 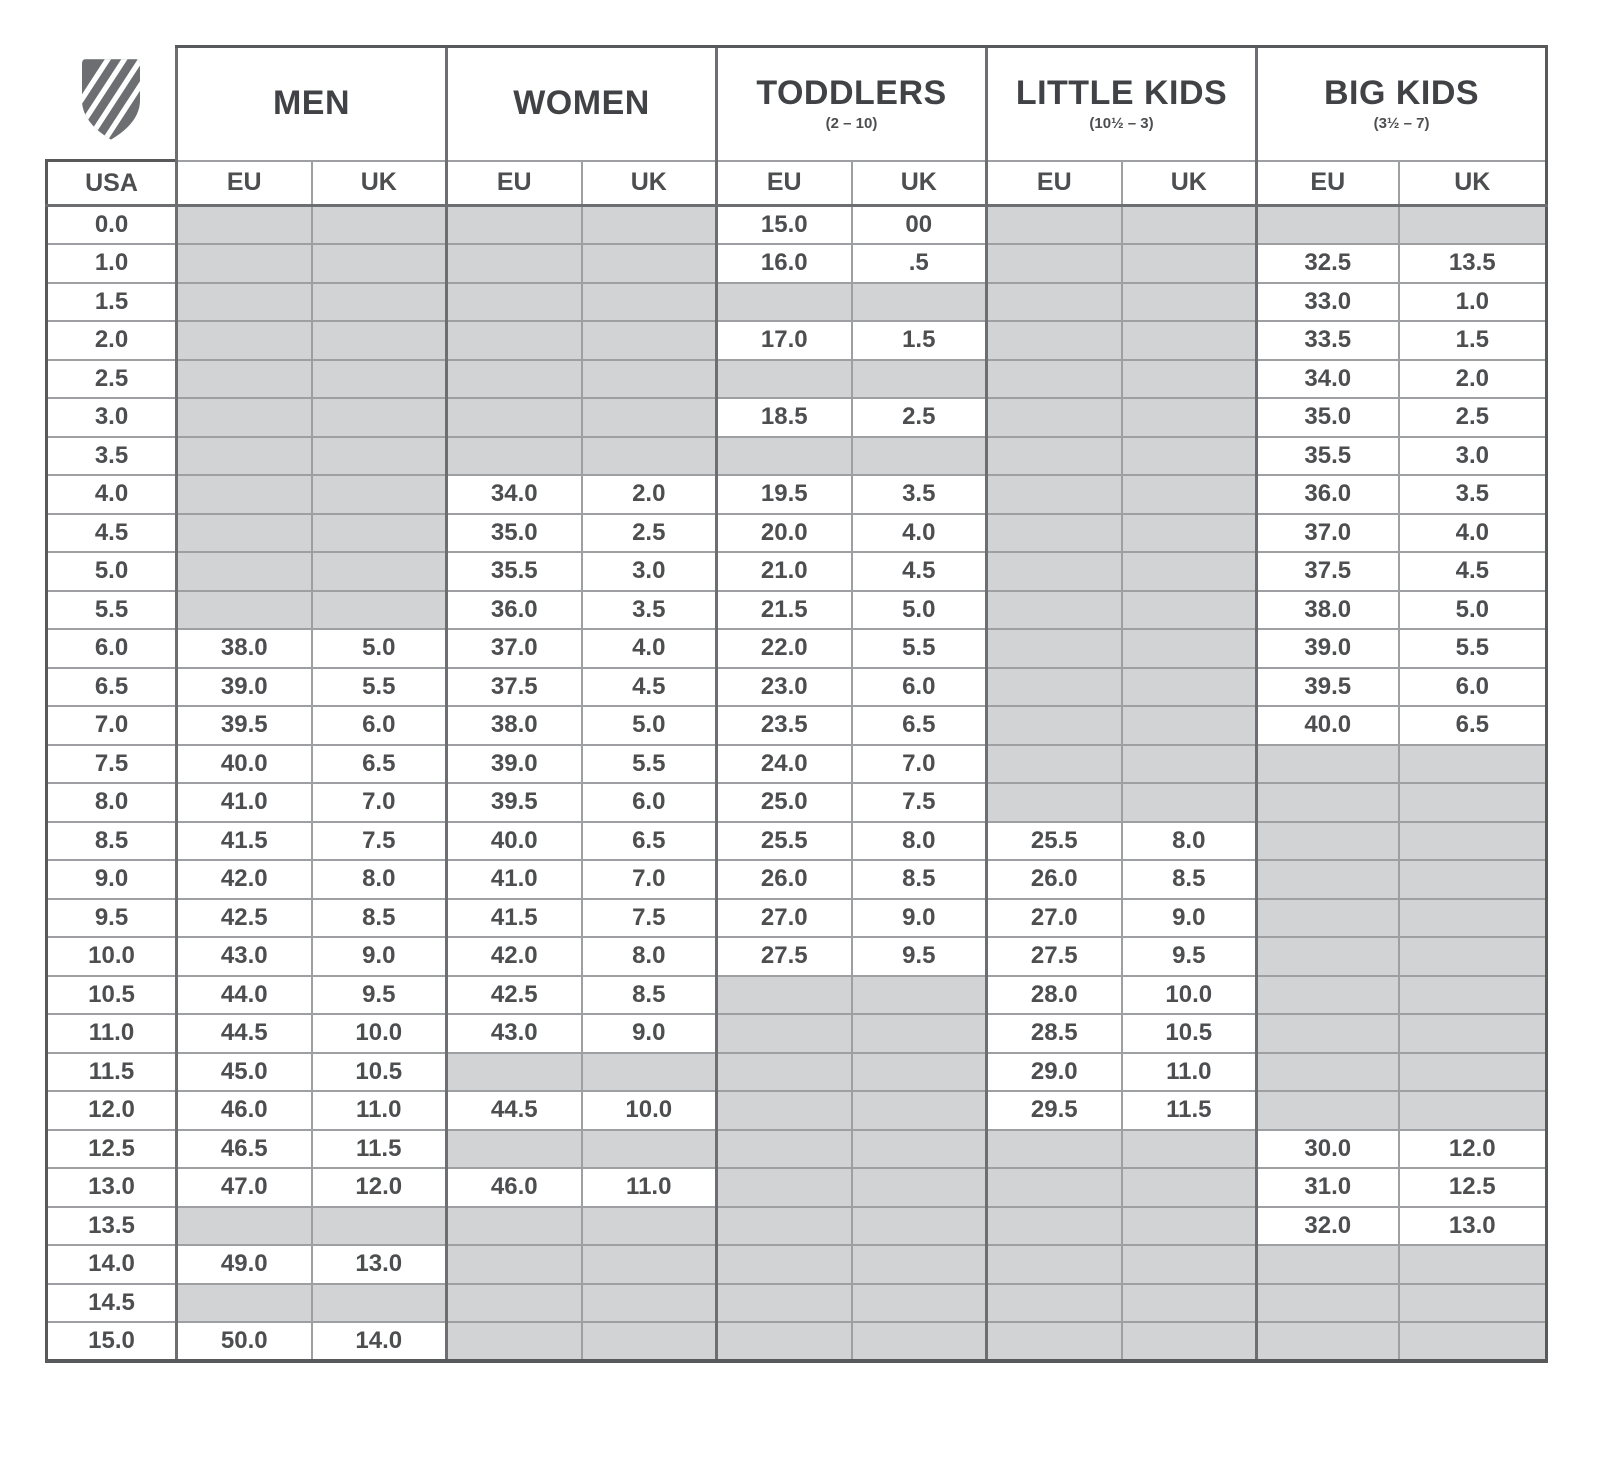 What do you see at coordinates (784, 417) in the screenshot?
I see `toddlers-eu-cell: 18.5` at bounding box center [784, 417].